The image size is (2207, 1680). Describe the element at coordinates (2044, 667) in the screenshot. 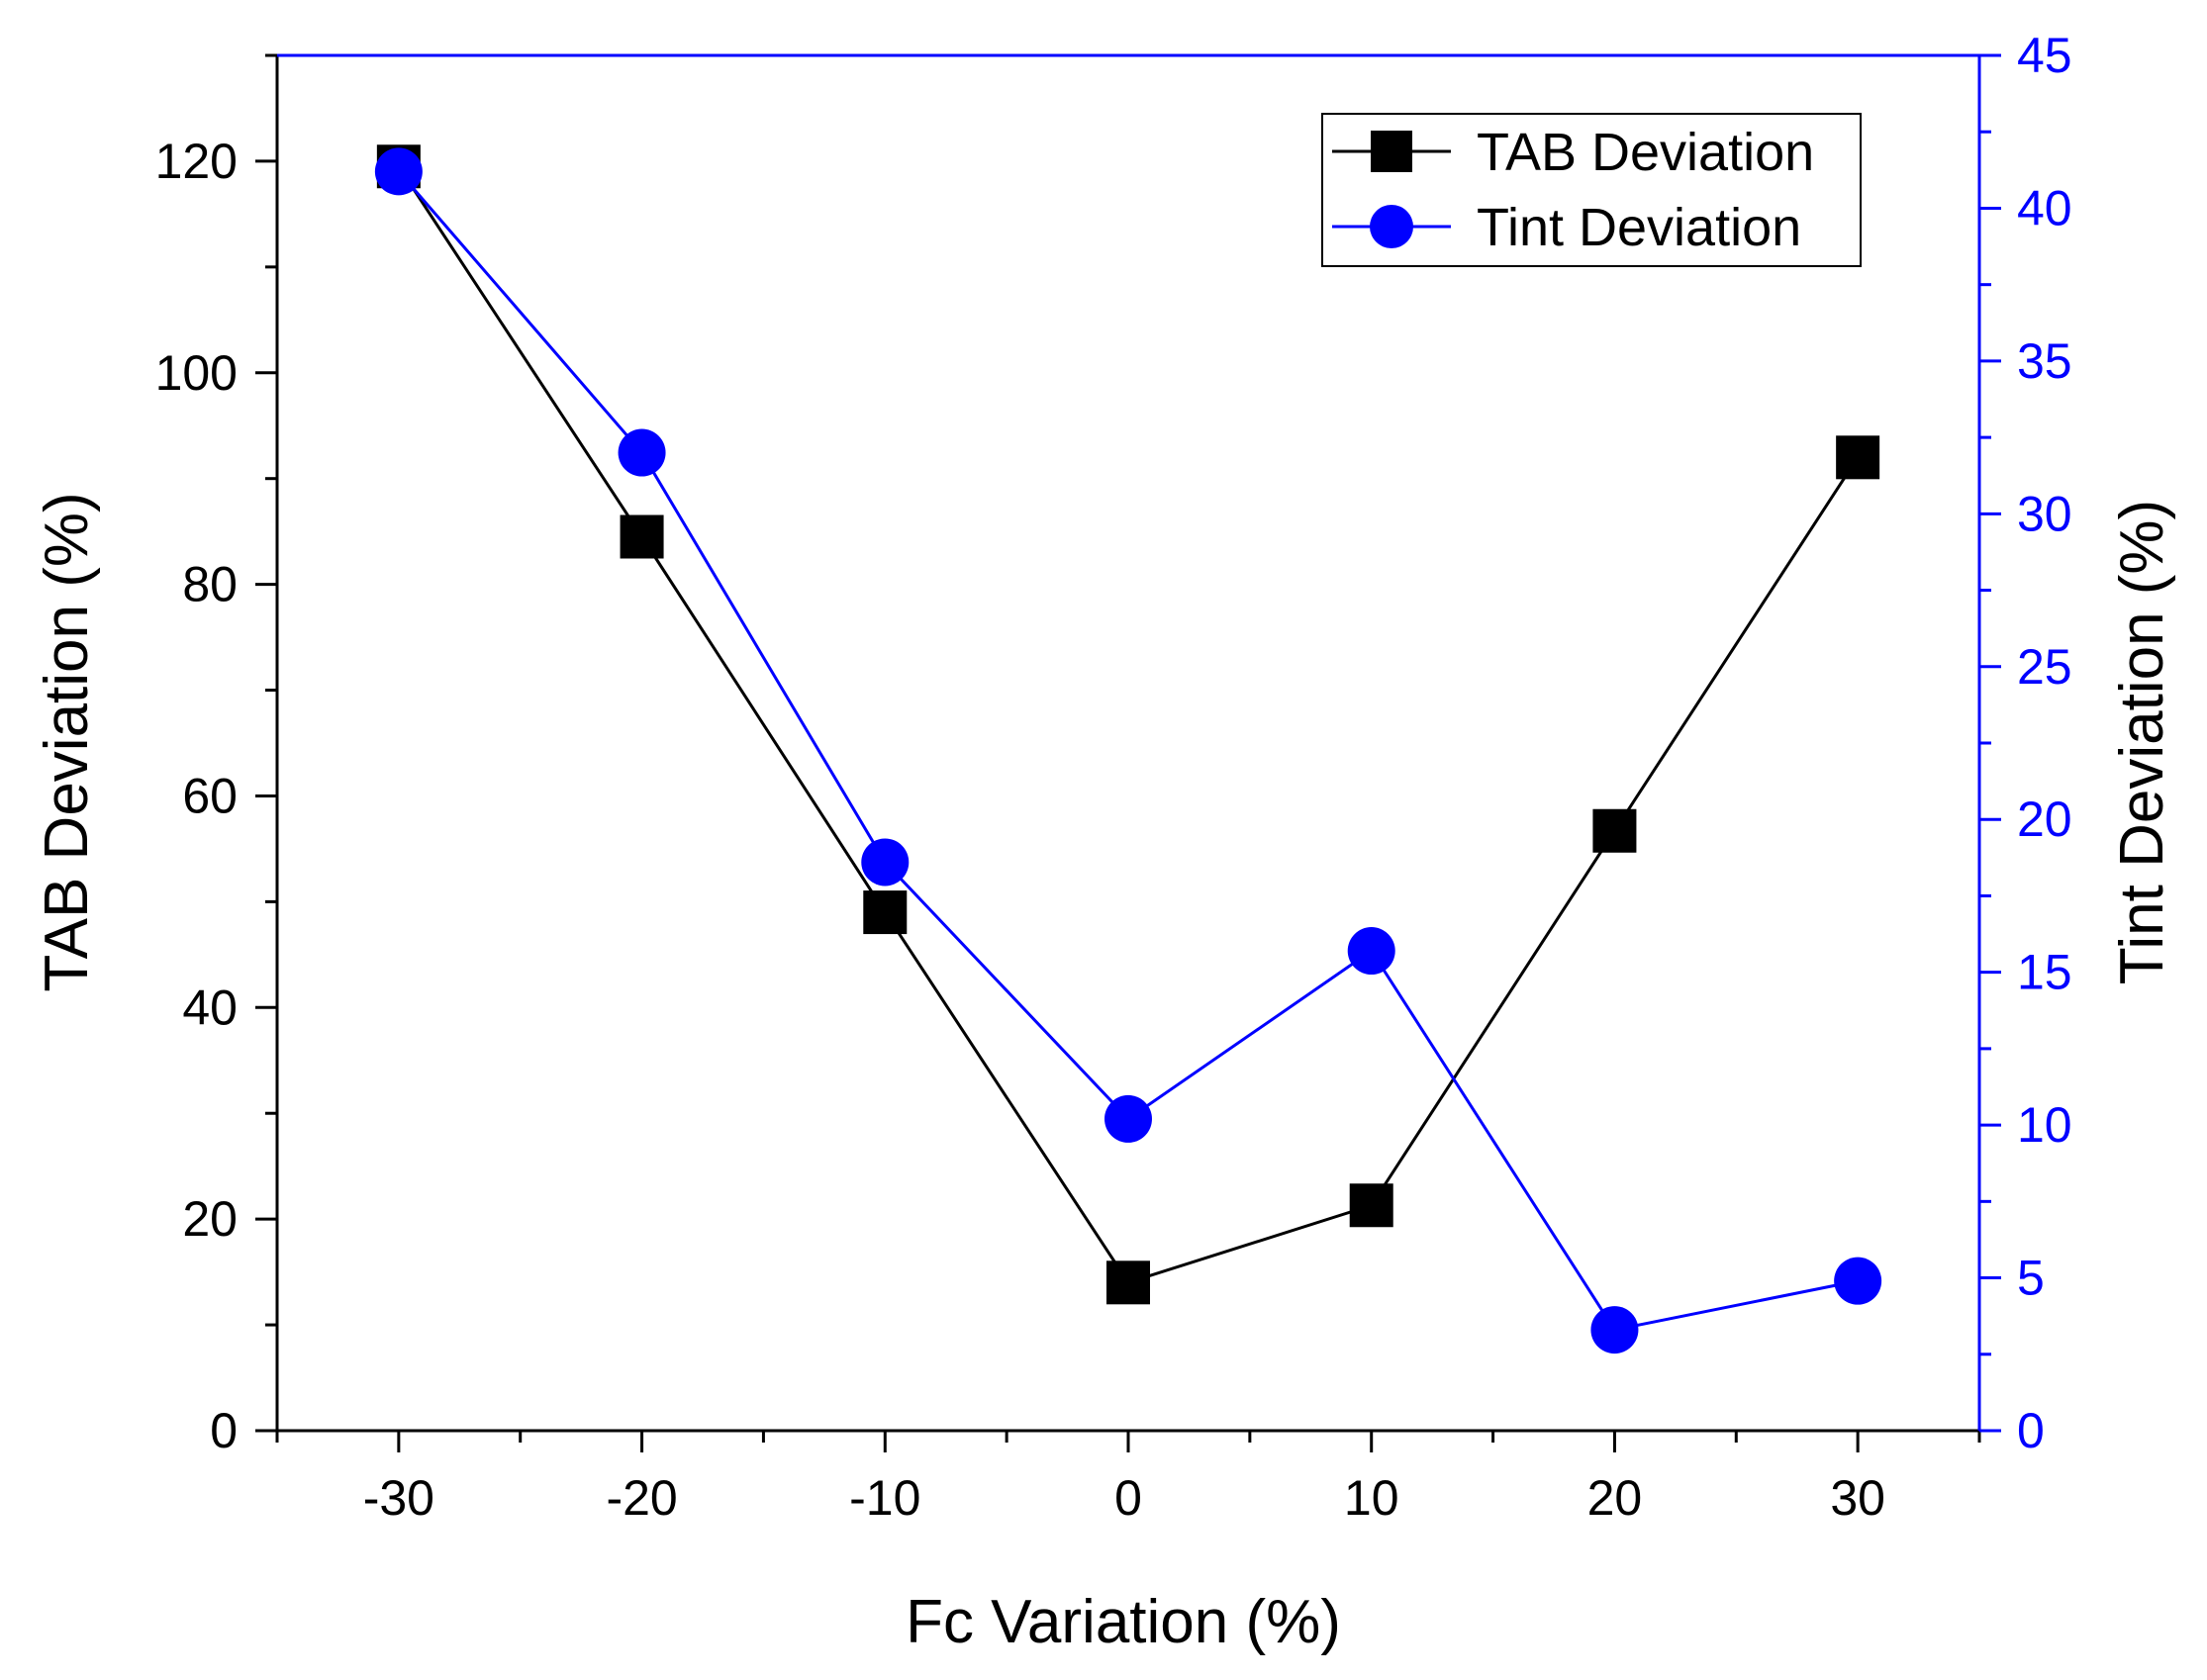

I see `y2-tick-label: 25` at that location.